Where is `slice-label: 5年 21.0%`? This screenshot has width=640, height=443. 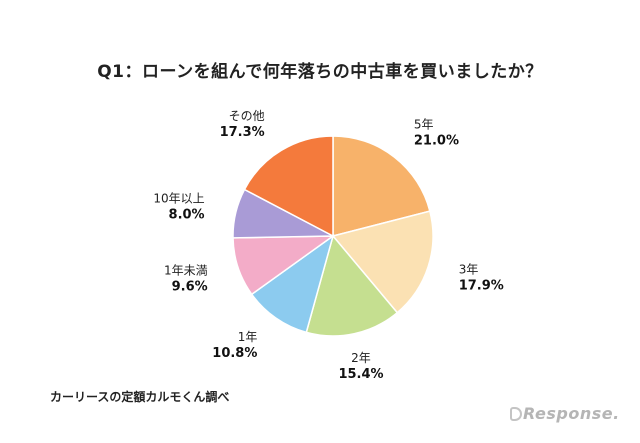
slice-label: 5年 21.0% is located at coordinates (436, 133).